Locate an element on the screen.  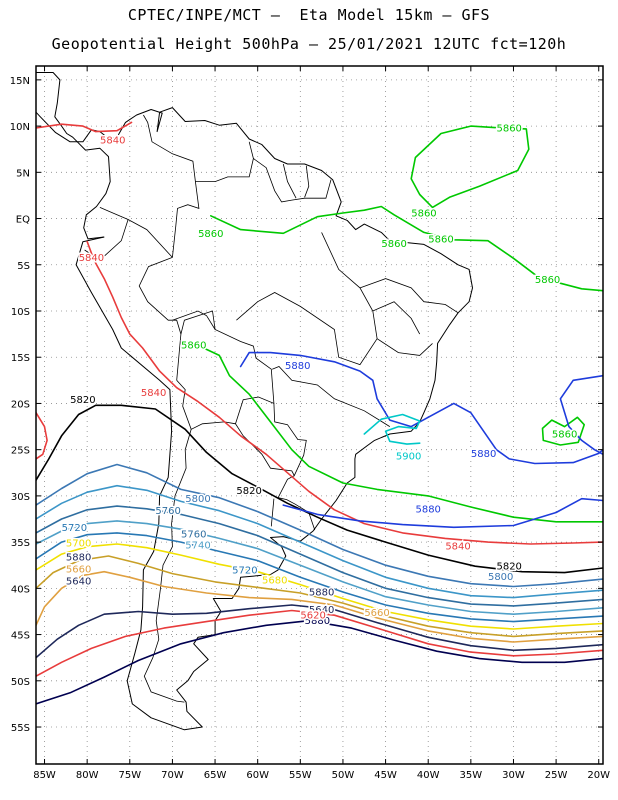
contour-label: 5640 is located at coordinates (321, 610).